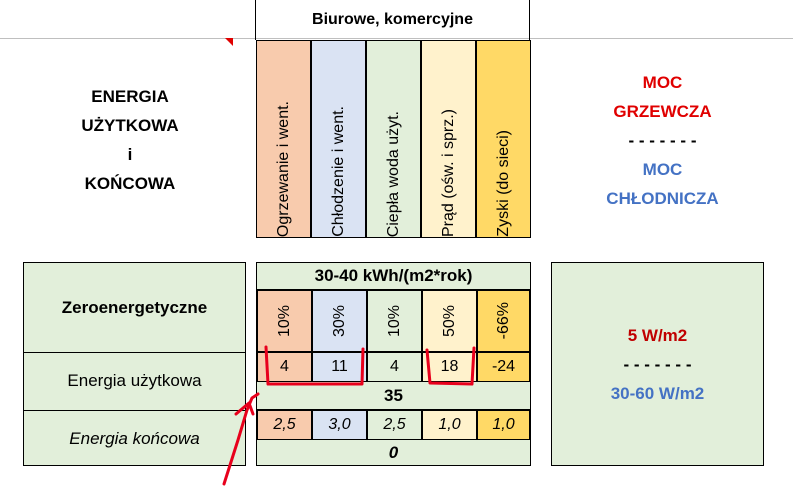 The height and width of the screenshot is (487, 793). Describe the element at coordinates (134, 308) in the screenshot. I see `row-label-zero-energy: Zeroenergetyczne` at that location.